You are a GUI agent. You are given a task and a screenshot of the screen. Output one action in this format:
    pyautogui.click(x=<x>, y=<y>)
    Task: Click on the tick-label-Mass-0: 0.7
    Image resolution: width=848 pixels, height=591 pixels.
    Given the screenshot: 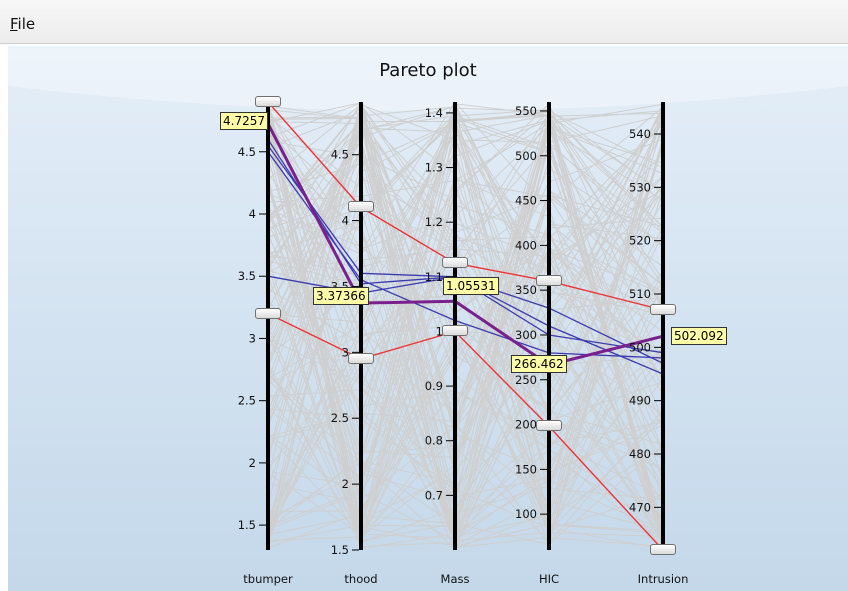 What is the action you would take?
    pyautogui.click(x=434, y=495)
    